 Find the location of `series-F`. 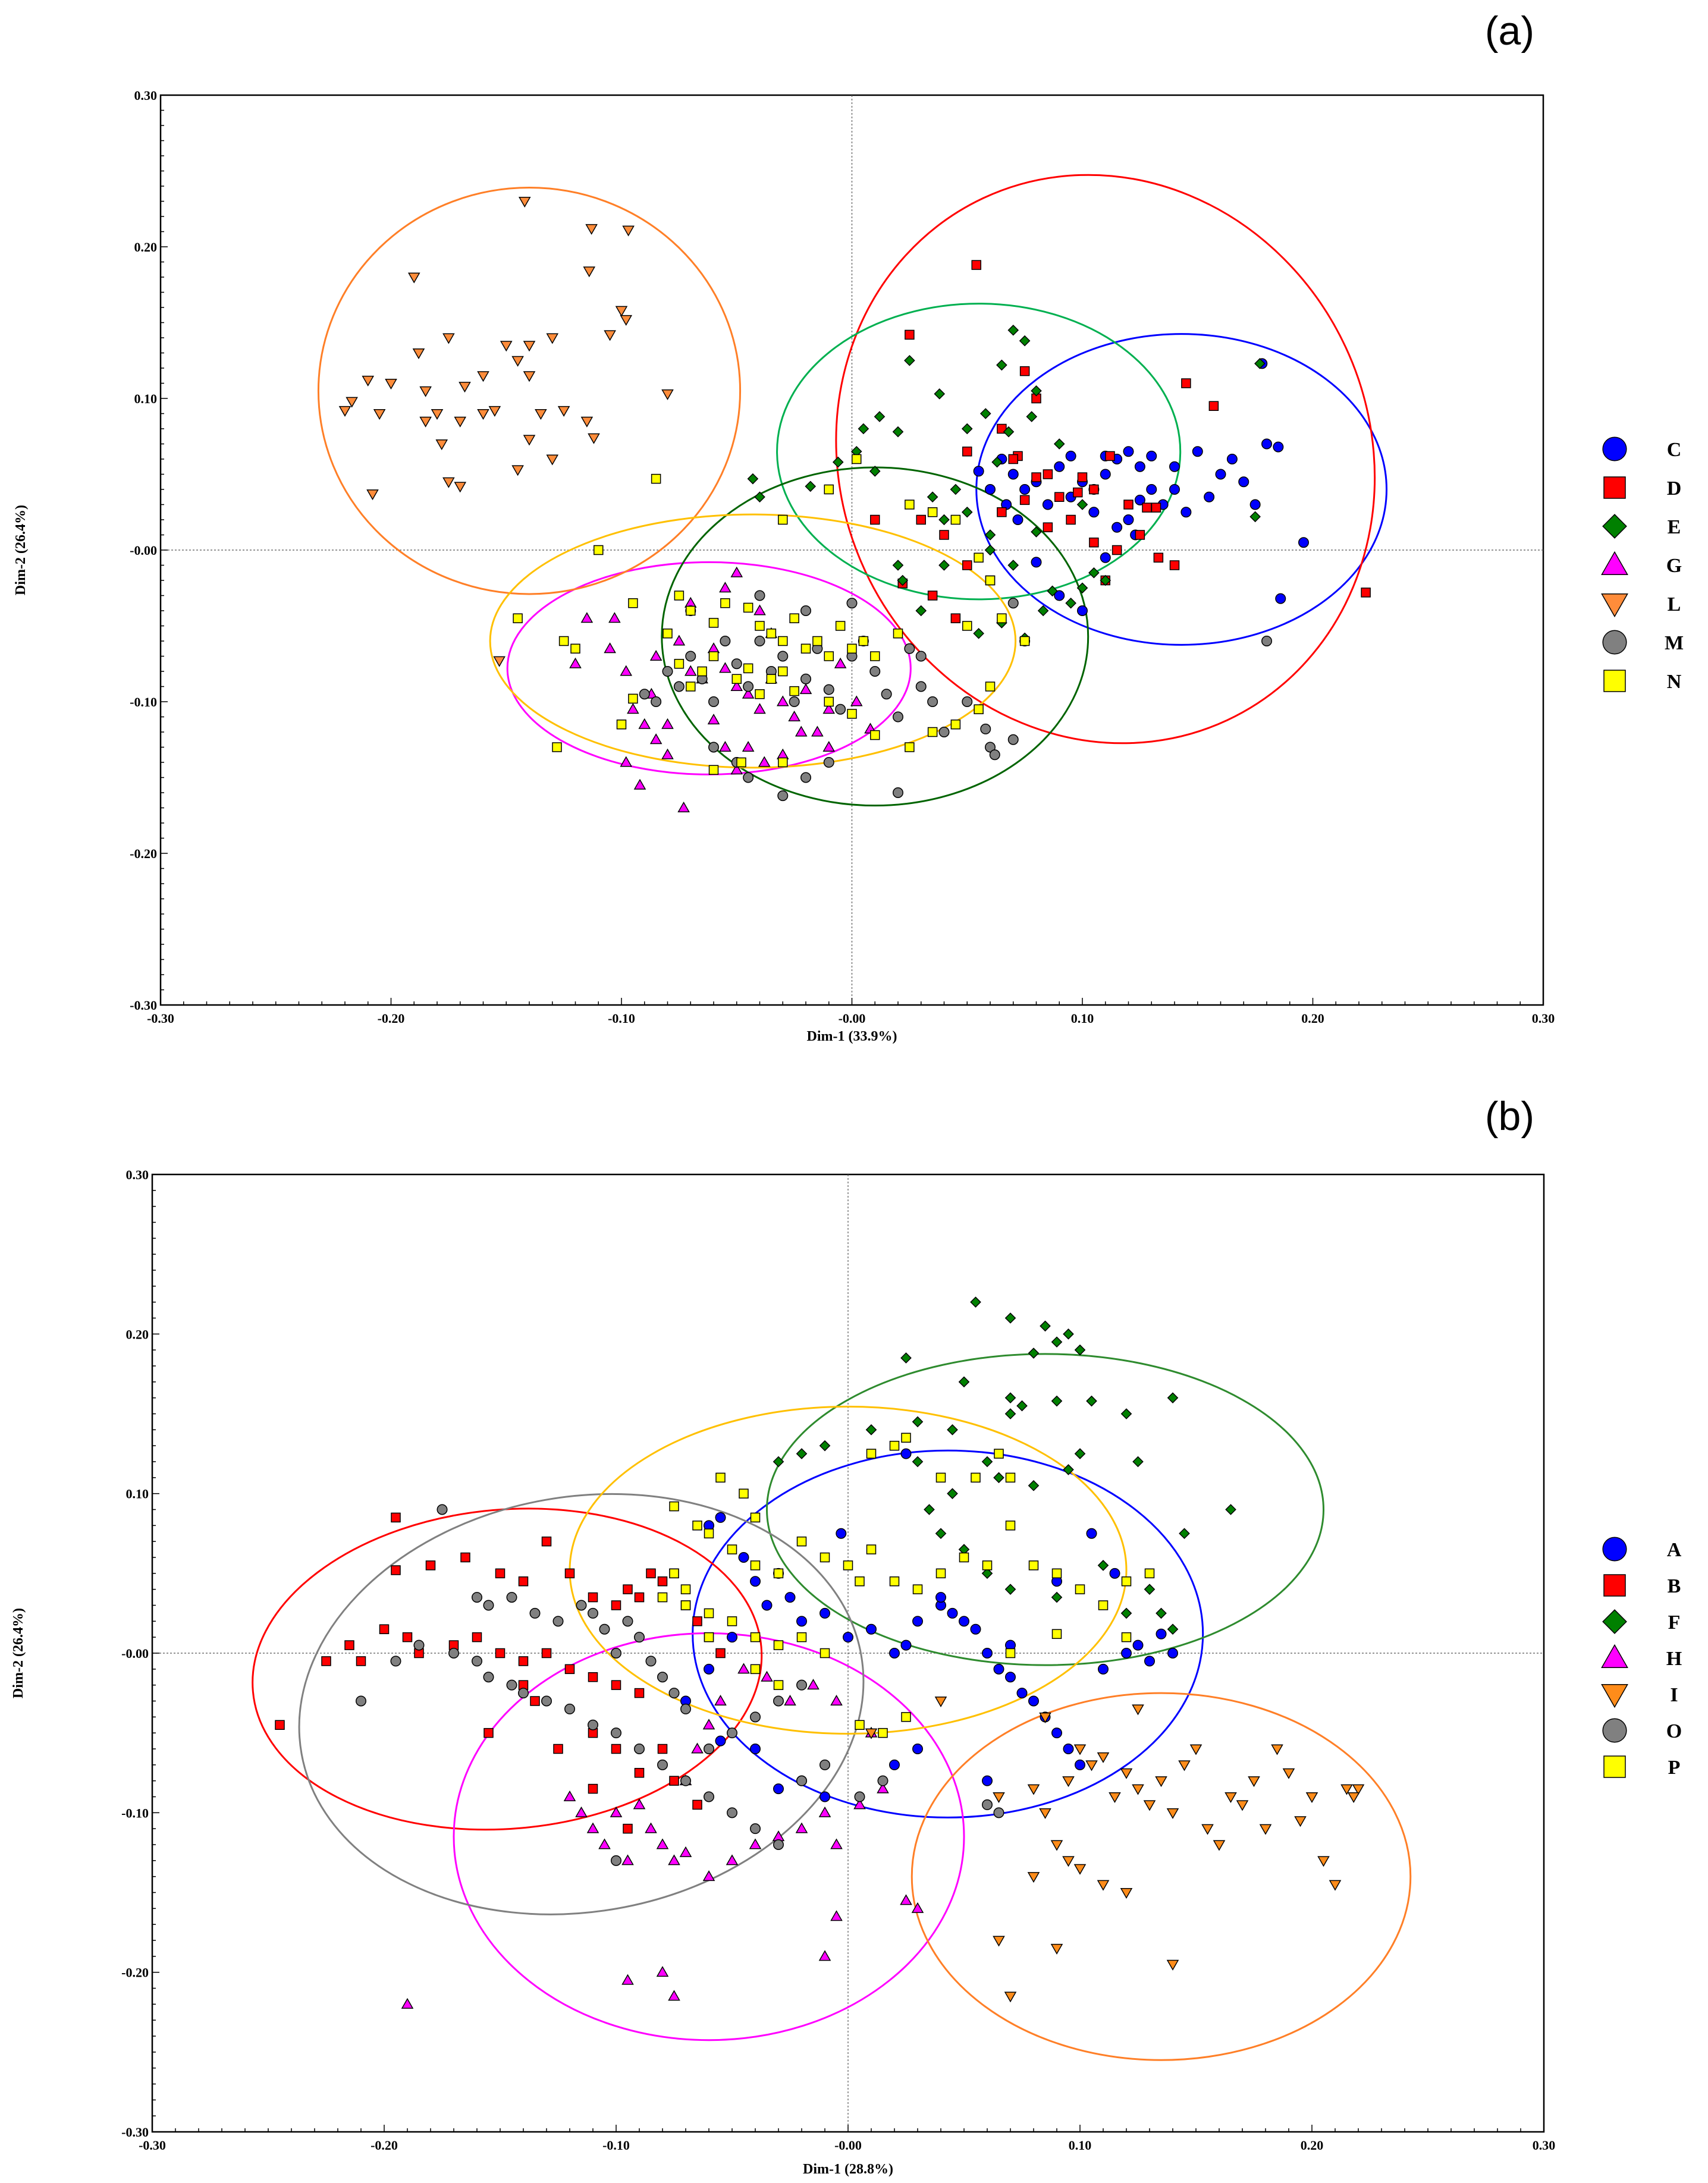

series-F is located at coordinates (1005, 1465).